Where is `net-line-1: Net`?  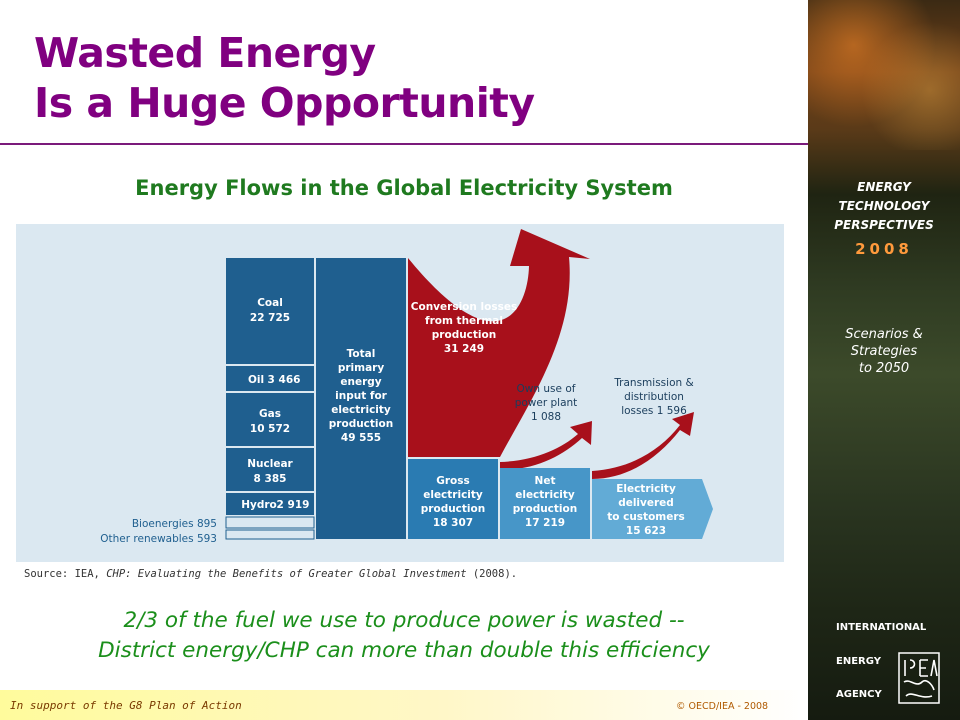 net-line-1: Net is located at coordinates (545, 481).